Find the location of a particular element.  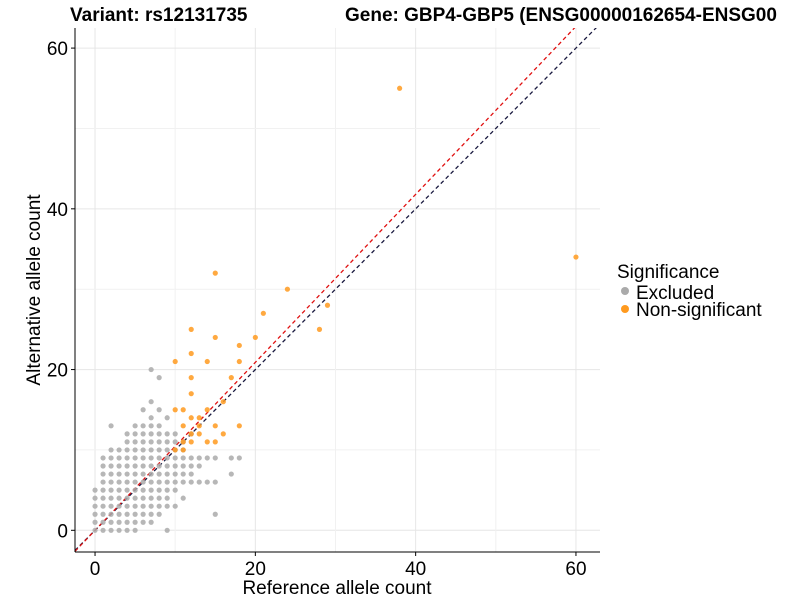

chart-title-gene: Gene: GBP4-GBP5 (ENSG00000162654-ENSG00 is located at coordinates (561, 15).